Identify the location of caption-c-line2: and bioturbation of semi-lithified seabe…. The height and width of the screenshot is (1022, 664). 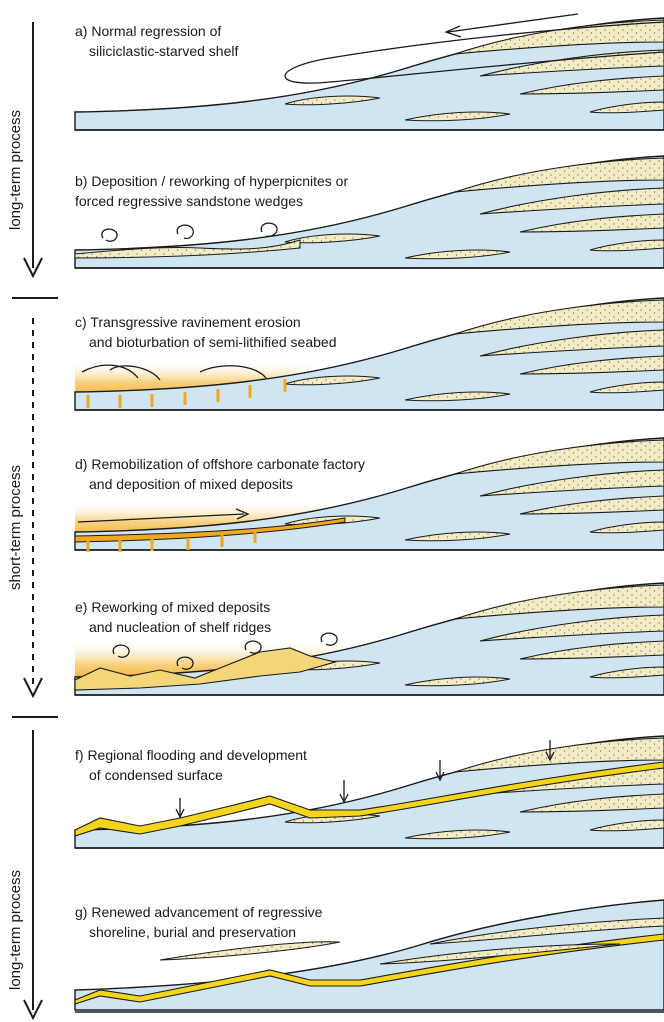
(213, 342).